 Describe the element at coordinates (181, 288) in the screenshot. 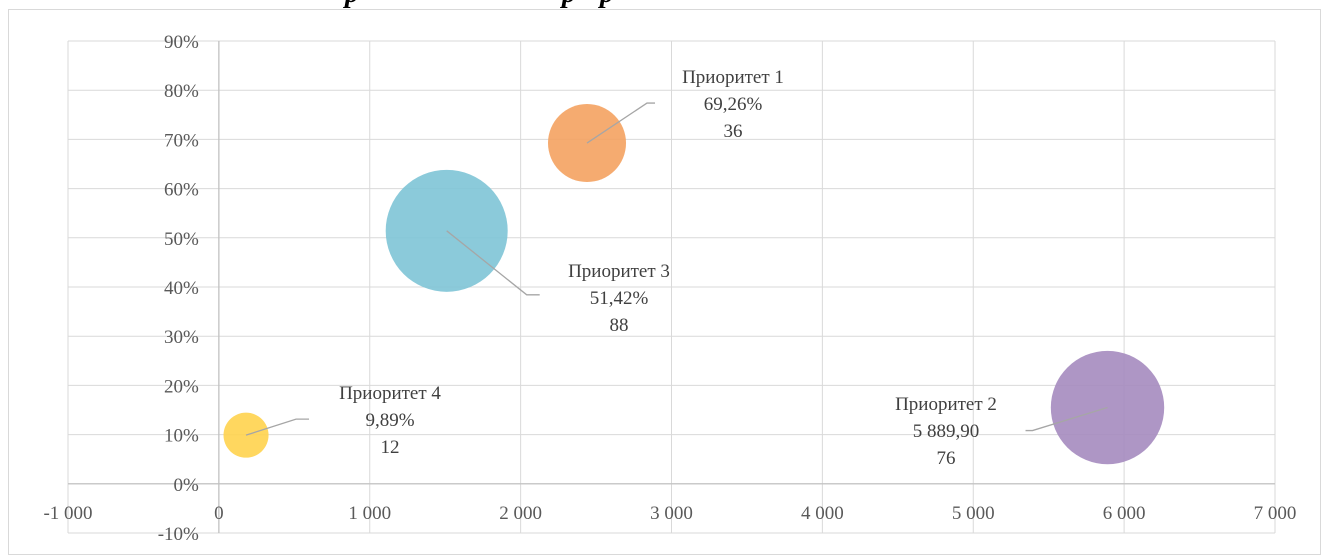

I see `y-tick-label: 40%` at that location.